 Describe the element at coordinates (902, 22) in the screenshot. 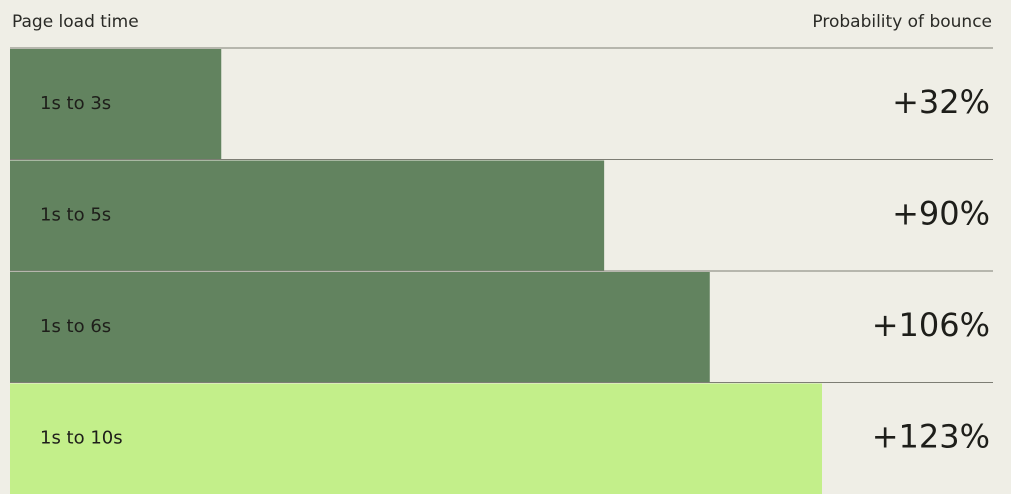

I see `value-header: Probability of bounce` at that location.